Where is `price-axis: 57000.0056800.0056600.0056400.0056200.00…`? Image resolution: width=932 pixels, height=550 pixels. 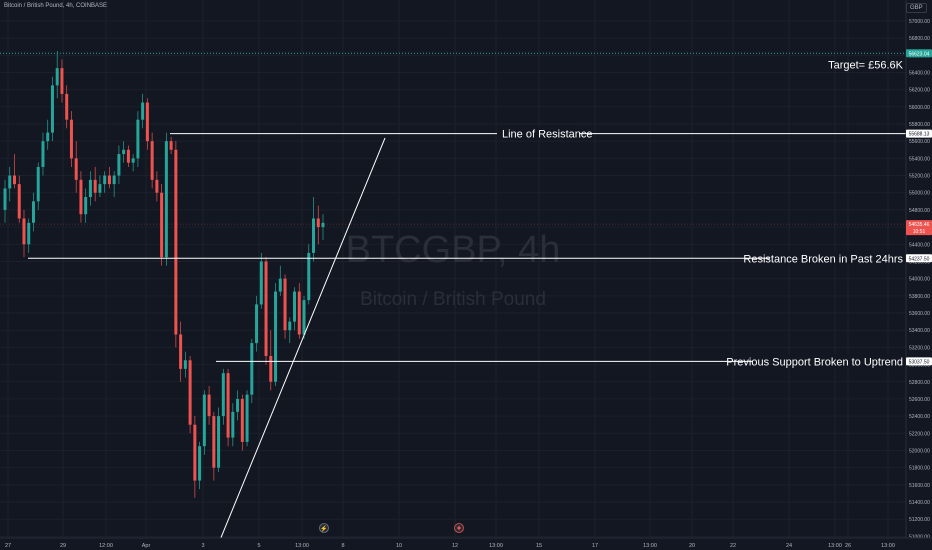 price-axis: 57000.0056800.0056600.0056400.0056200.00… is located at coordinates (918, 270).